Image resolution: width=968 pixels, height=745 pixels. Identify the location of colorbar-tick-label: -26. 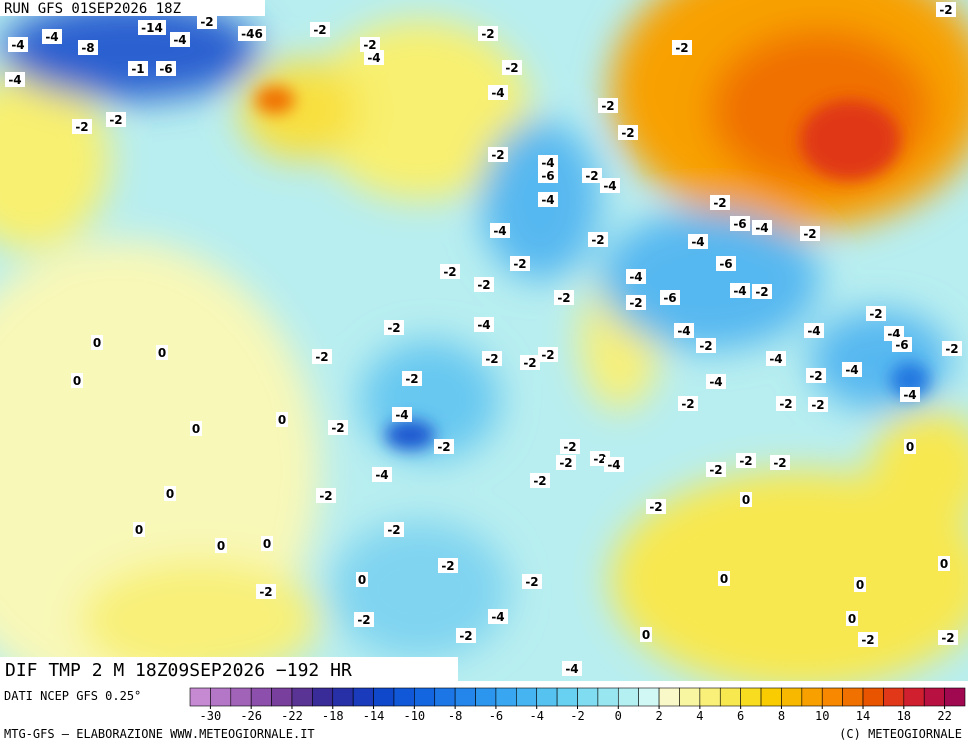
(251, 716).